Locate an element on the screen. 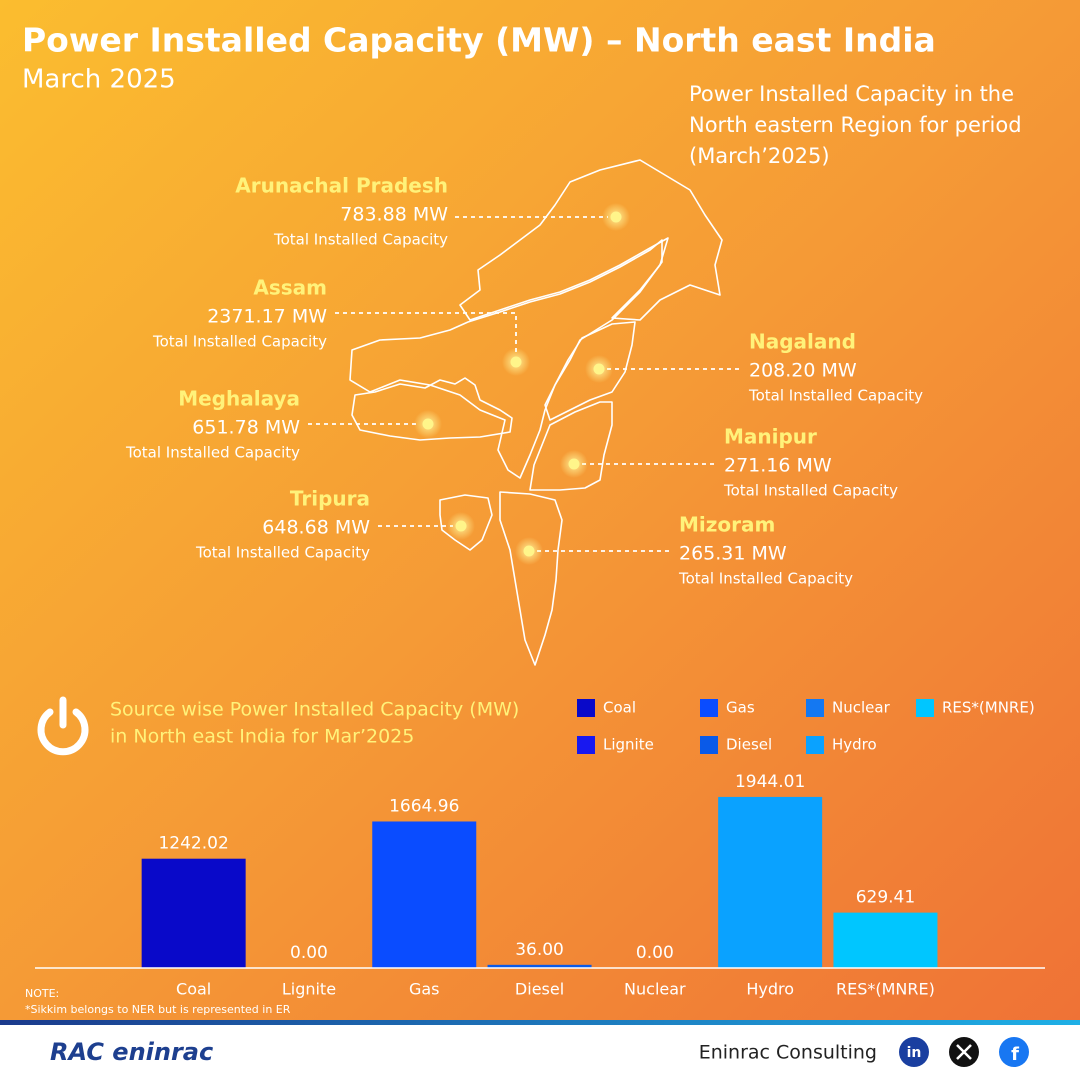 The width and height of the screenshot is (1080, 1080). company-name: Eninrac Consulting is located at coordinates (788, 1053).